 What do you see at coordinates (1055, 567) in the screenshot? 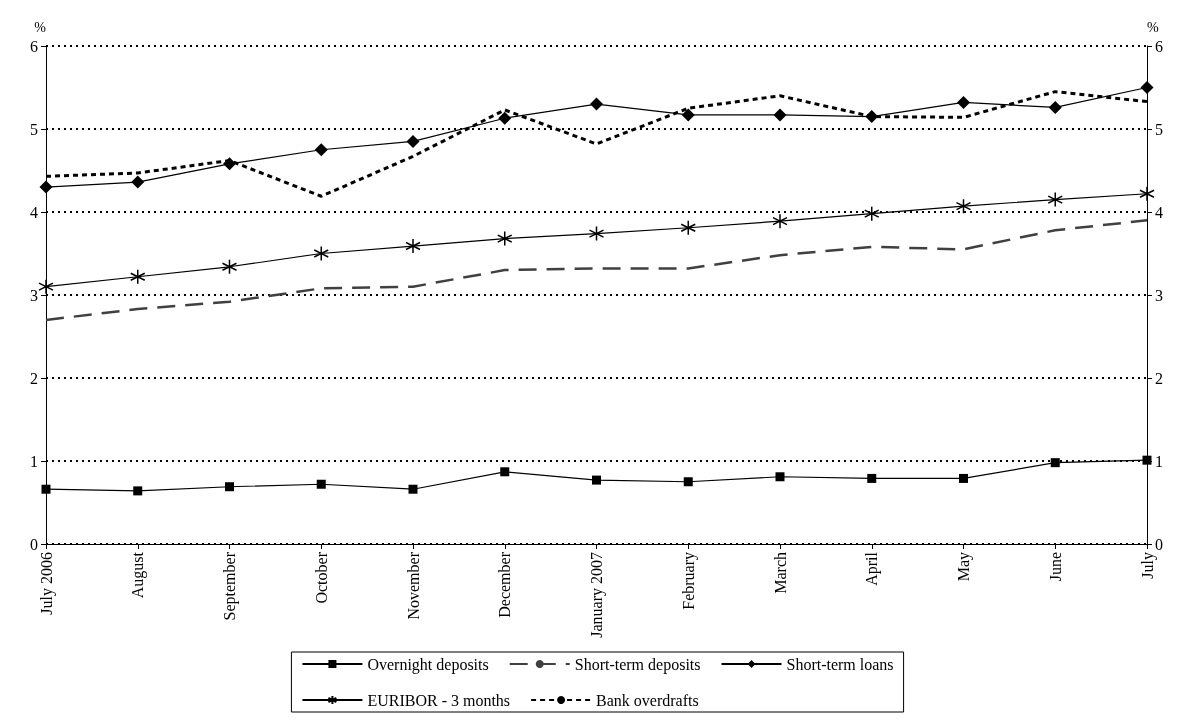
I see `x-tick-label: June` at bounding box center [1055, 567].